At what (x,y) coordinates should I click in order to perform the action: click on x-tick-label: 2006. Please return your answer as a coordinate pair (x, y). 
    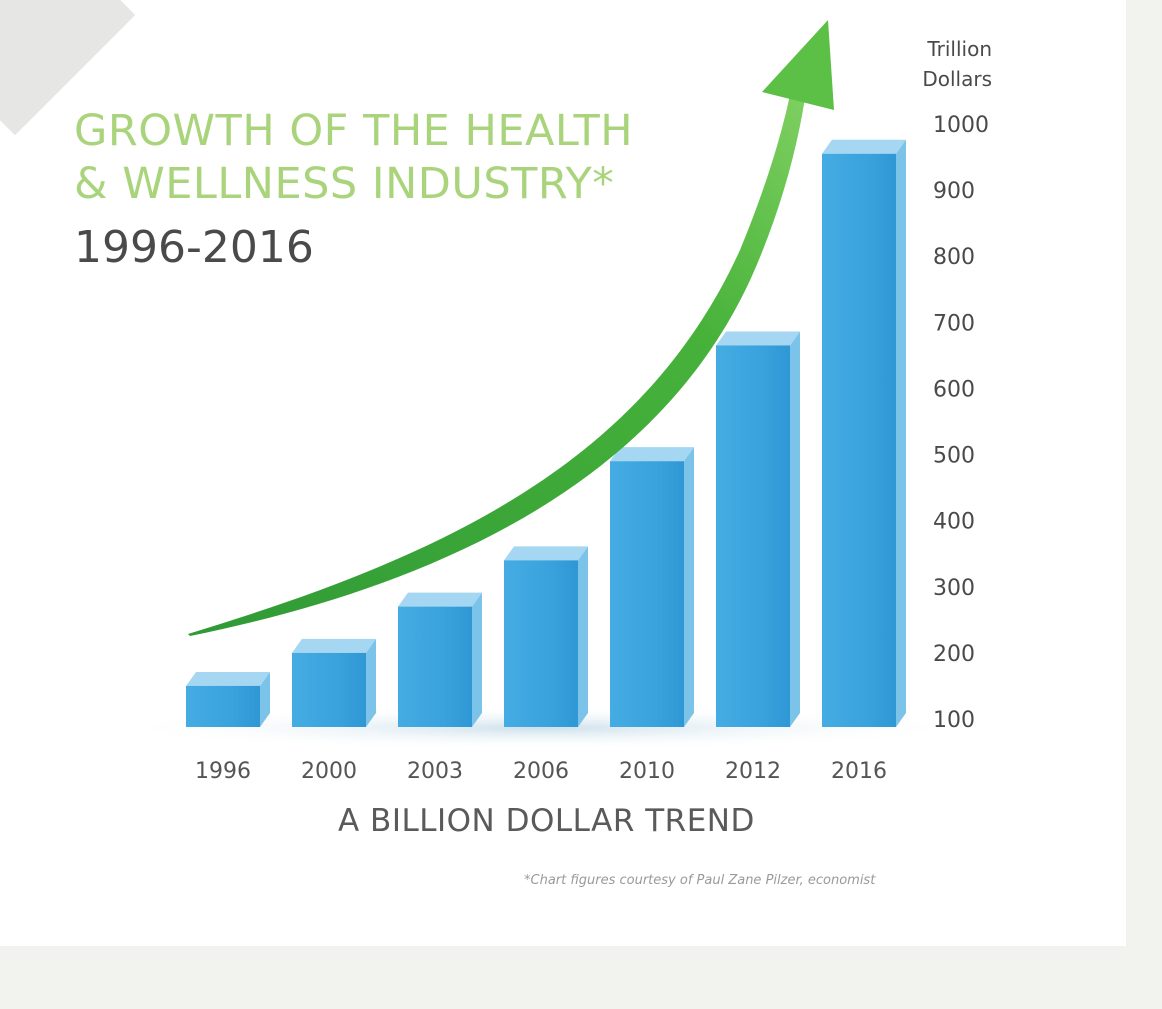
    Looking at the image, I should click on (541, 771).